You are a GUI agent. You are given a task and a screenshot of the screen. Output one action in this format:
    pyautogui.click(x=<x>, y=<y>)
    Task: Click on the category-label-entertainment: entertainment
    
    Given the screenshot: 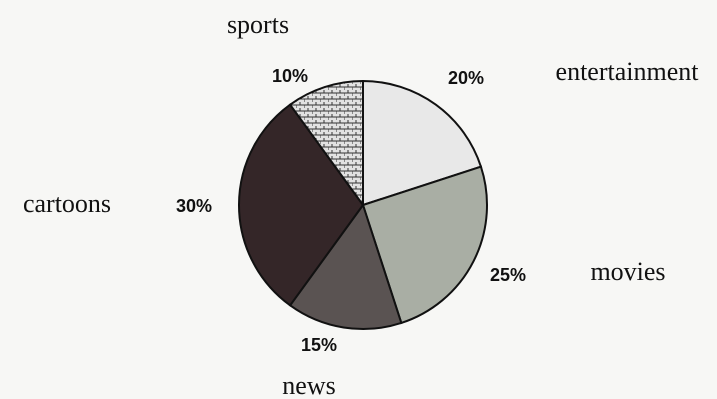 What is the action you would take?
    pyautogui.click(x=628, y=71)
    